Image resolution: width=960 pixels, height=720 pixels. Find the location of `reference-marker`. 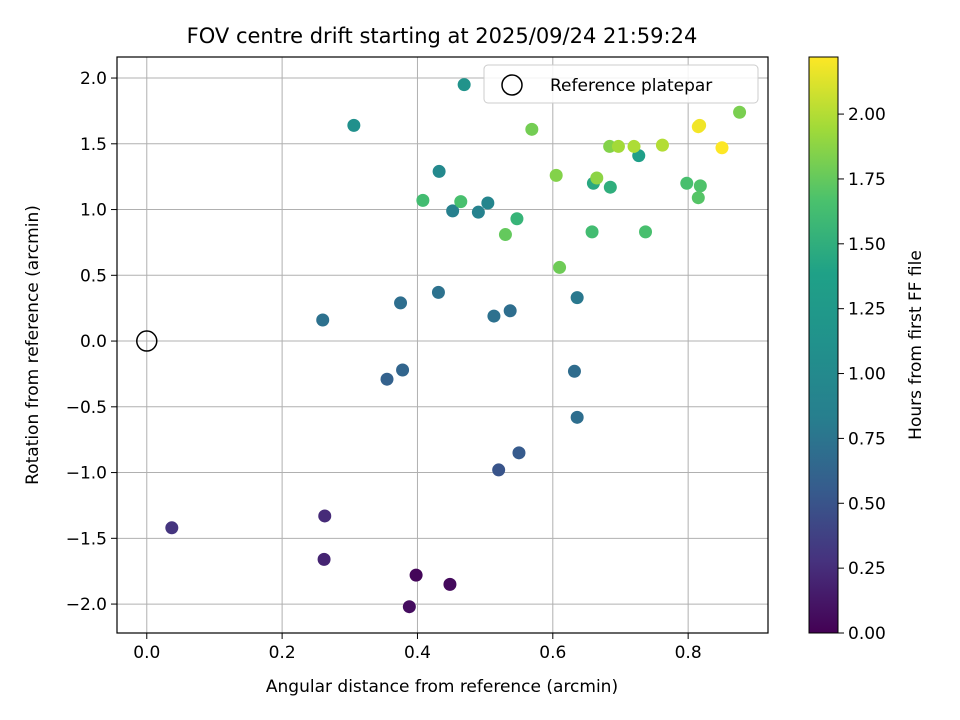

reference-marker is located at coordinates (147, 341).